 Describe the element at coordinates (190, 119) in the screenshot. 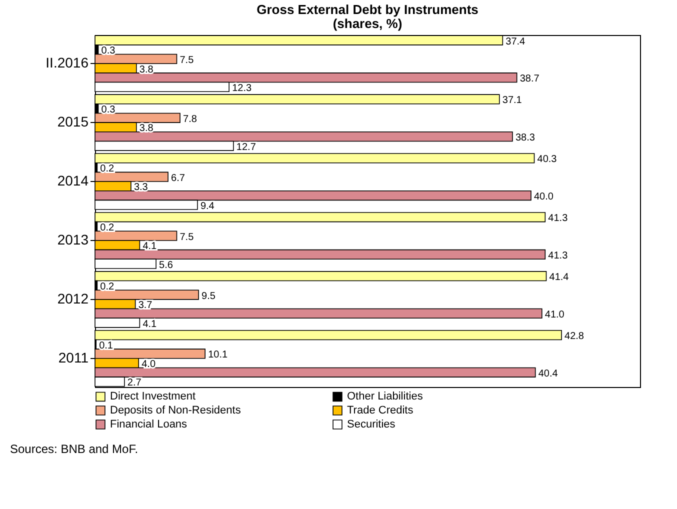

I see `data-label: 7.8` at that location.